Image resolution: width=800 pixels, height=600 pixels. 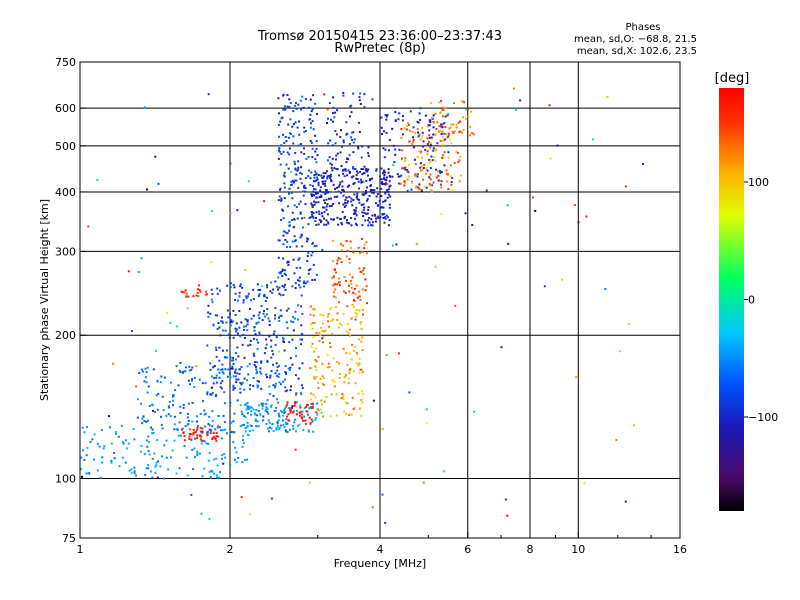 I want to click on y-tick-label: 75, so click(x=69, y=538).